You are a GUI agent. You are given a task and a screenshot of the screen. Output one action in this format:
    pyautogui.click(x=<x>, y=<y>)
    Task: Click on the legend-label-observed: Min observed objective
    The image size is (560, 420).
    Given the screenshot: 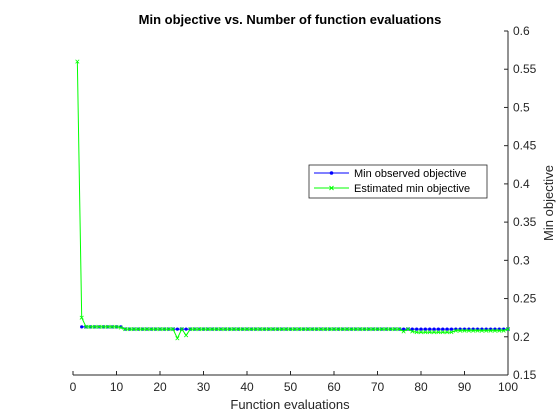 What is the action you would take?
    pyautogui.click(x=410, y=174)
    